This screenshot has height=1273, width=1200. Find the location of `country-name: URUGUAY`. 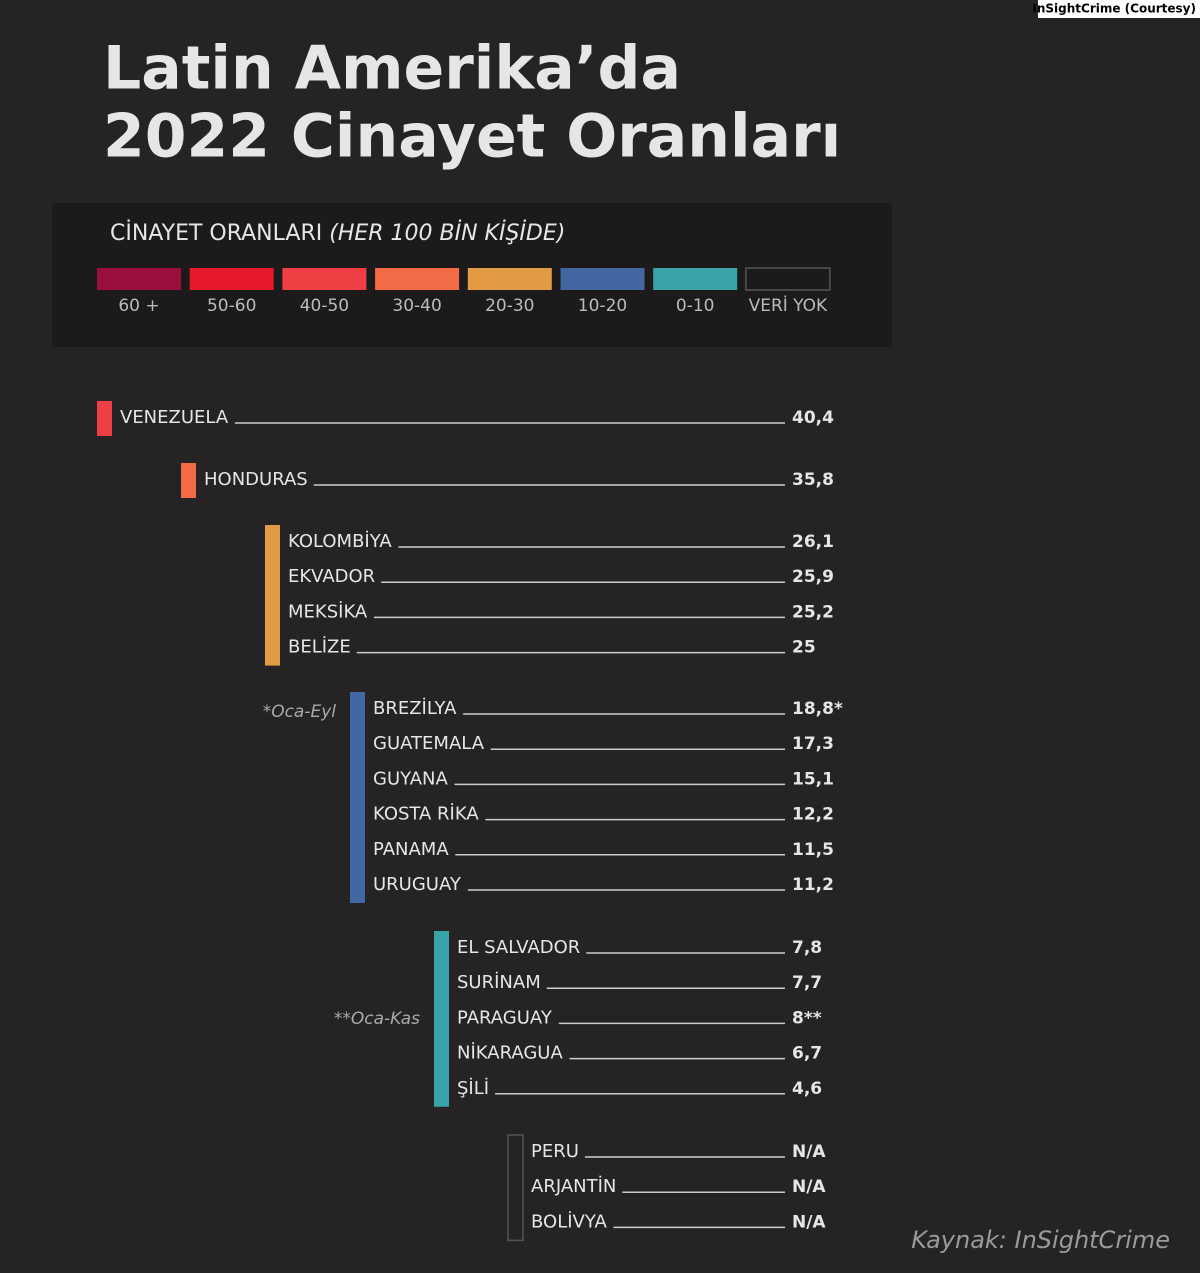

country-name: URUGUAY is located at coordinates (417, 884).